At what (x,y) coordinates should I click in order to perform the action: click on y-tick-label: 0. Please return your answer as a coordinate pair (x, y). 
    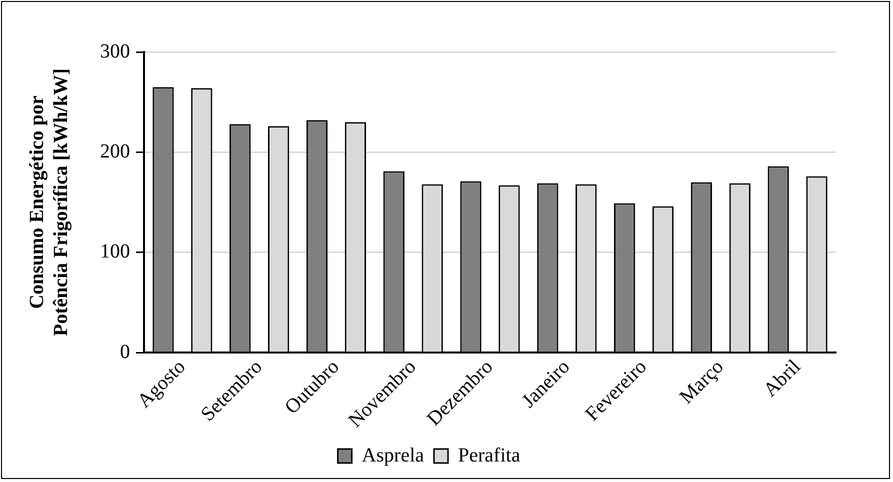
    Looking at the image, I should click on (125, 351).